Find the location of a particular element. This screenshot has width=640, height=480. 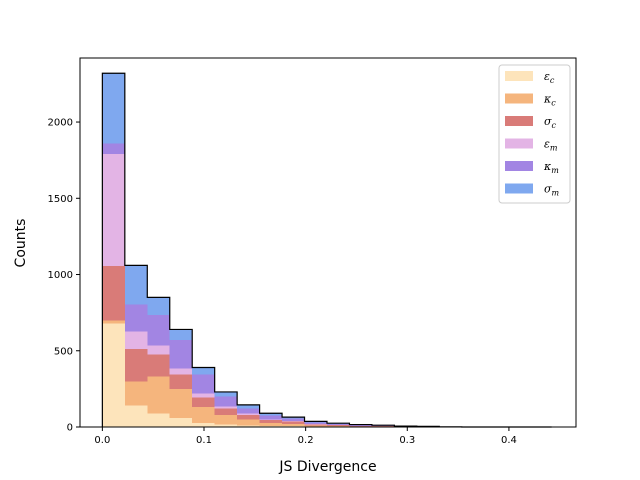

bar-κm-bin-0 is located at coordinates (113, 149).